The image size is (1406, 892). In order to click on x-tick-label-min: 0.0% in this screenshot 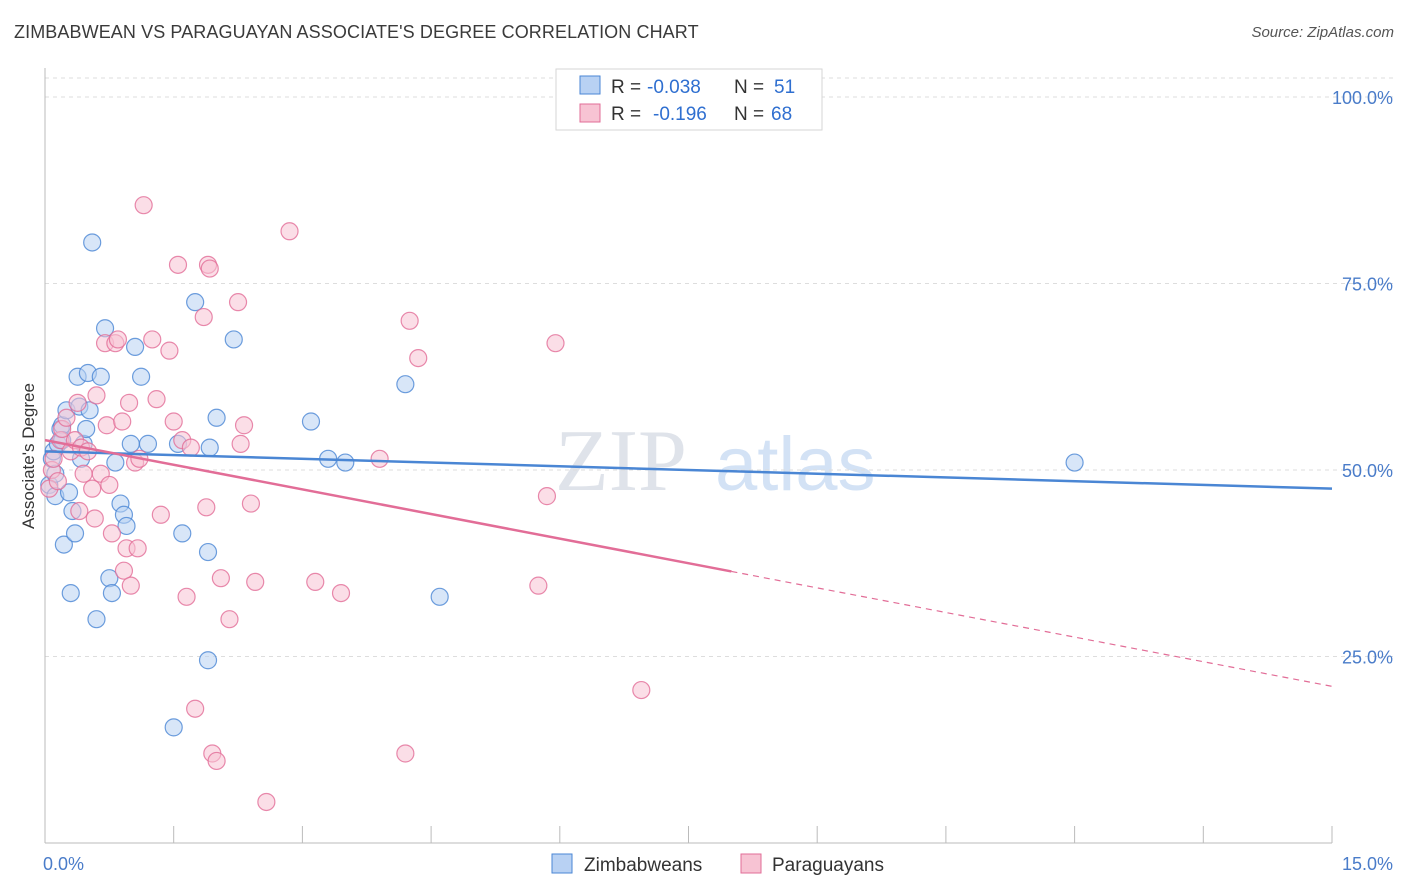, I will do `click(63, 864)`.